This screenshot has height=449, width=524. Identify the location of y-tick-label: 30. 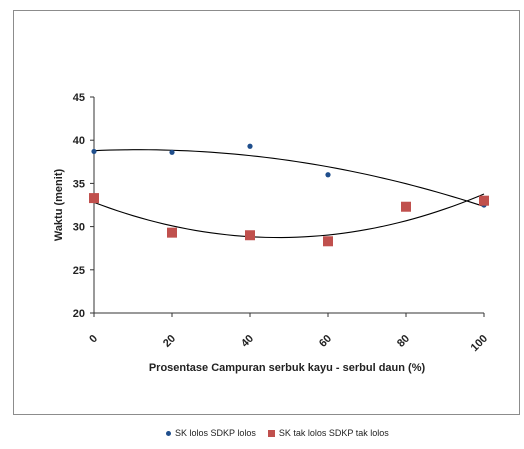
(79, 228).